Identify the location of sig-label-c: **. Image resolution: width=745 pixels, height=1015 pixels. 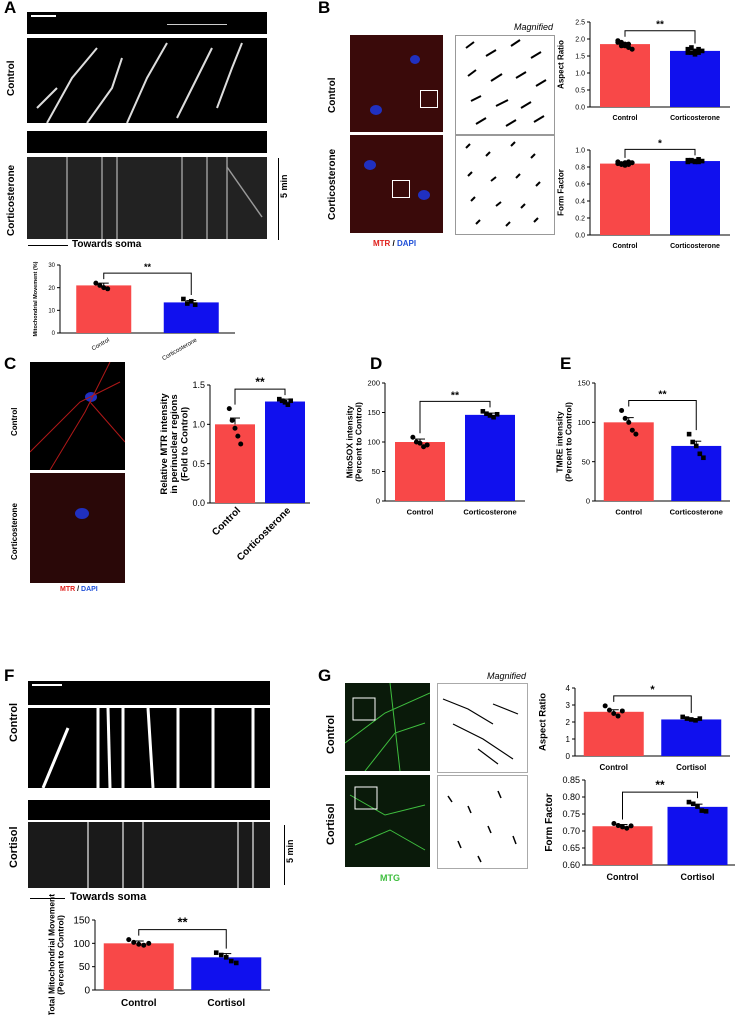
(260, 382).